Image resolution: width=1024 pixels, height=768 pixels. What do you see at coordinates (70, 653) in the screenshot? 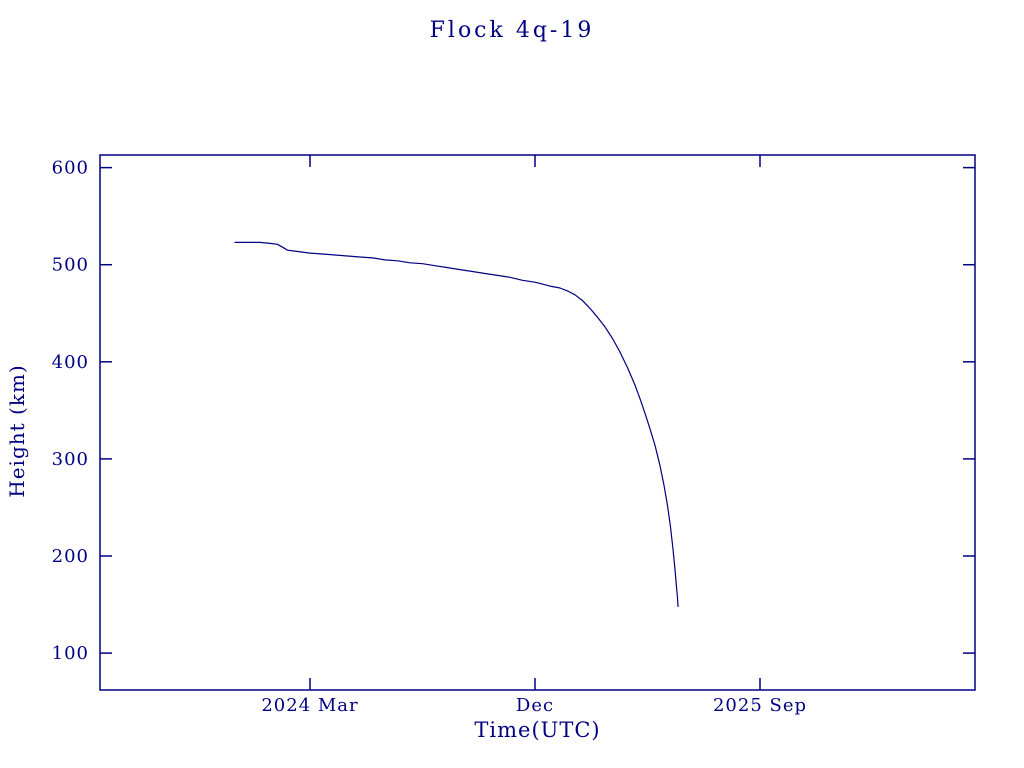
I see `y-tick-label: 100` at bounding box center [70, 653].